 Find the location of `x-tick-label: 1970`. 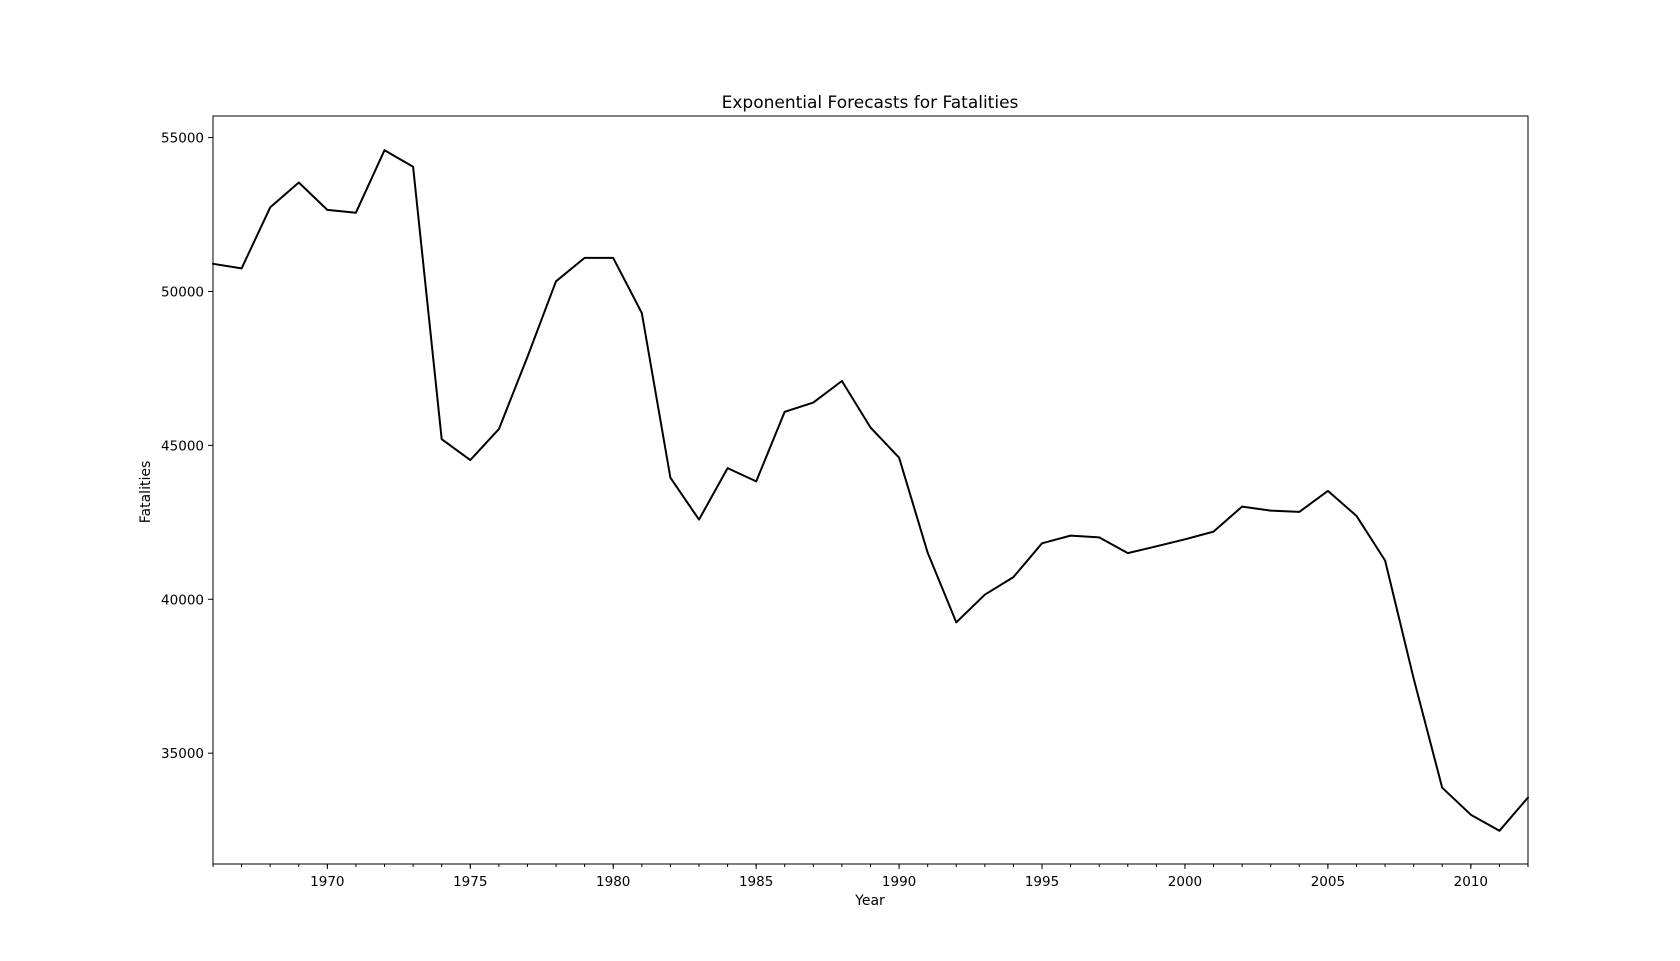

x-tick-label: 1970 is located at coordinates (327, 882).